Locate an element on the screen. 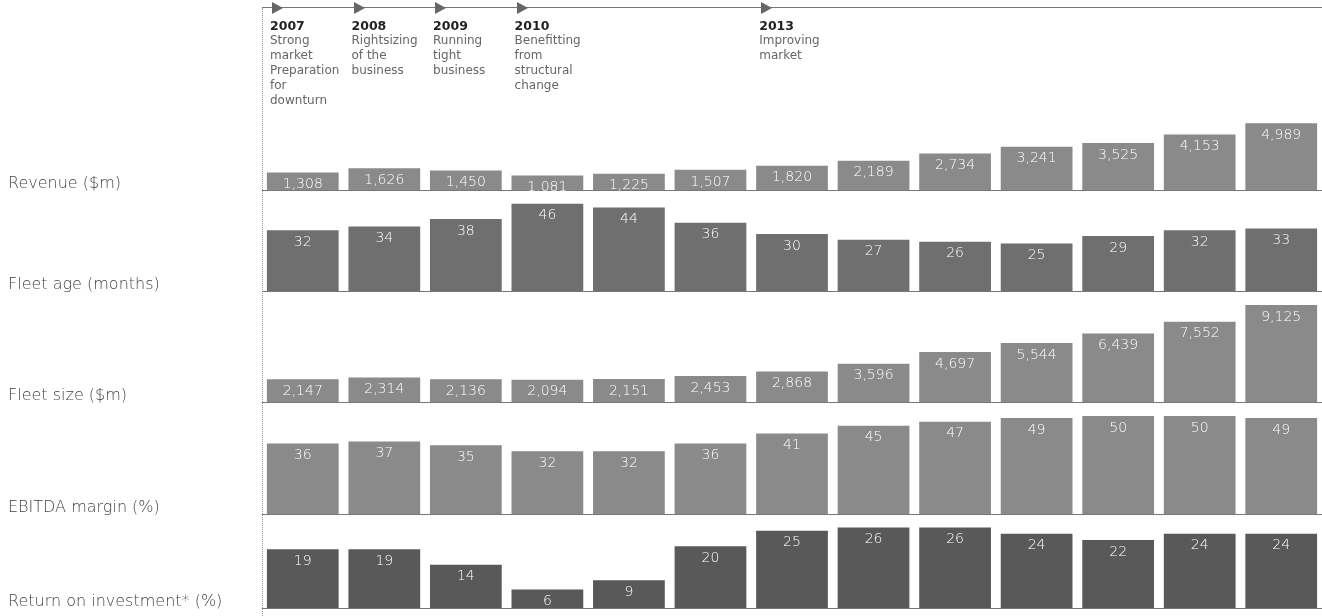 Image resolution: width=1322 pixels, height=616 pixels. data-label: 33 is located at coordinates (1281, 239).